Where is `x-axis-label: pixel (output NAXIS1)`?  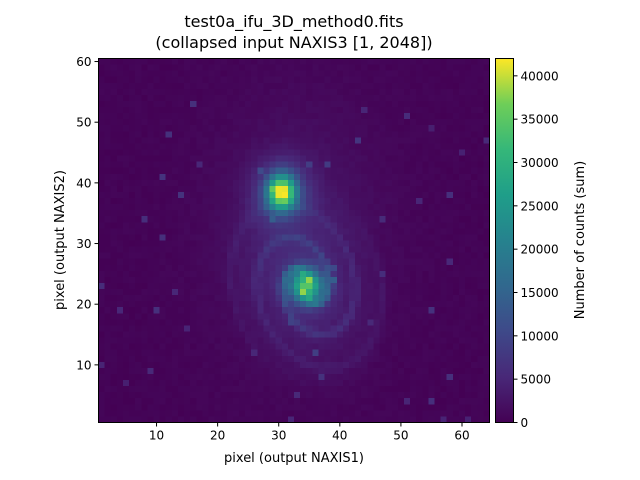 x-axis-label: pixel (output NAXIS1) is located at coordinates (294, 458).